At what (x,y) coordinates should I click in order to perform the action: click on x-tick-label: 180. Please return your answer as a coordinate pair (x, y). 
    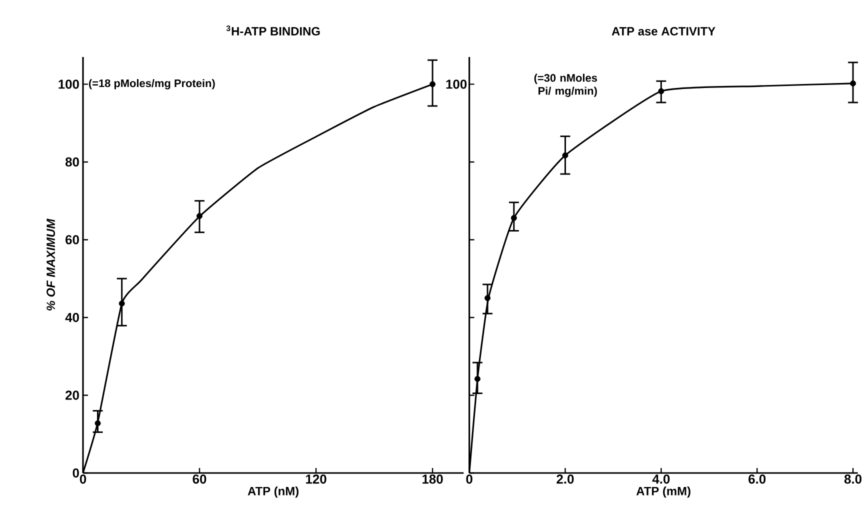
    Looking at the image, I should click on (432, 479).